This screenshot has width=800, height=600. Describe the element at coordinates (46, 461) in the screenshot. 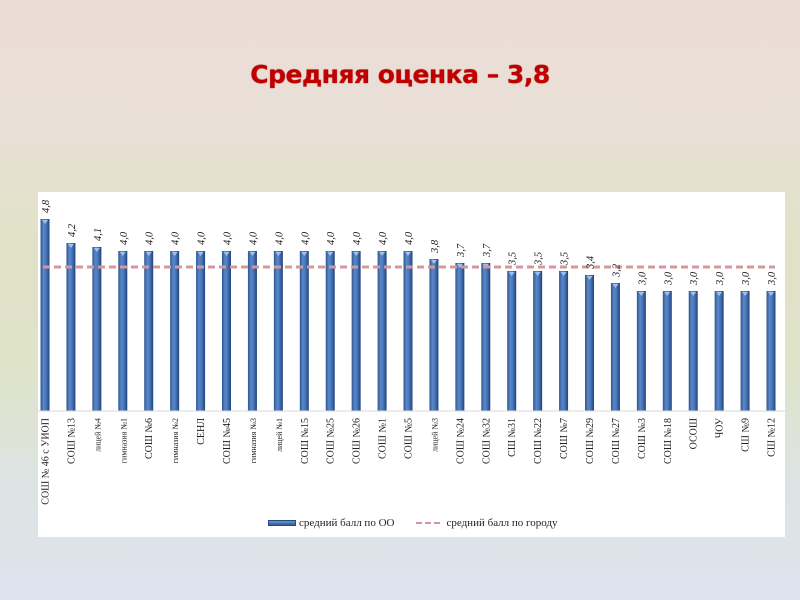

I see `category-label: СОШ № 46 с УИОП` at that location.